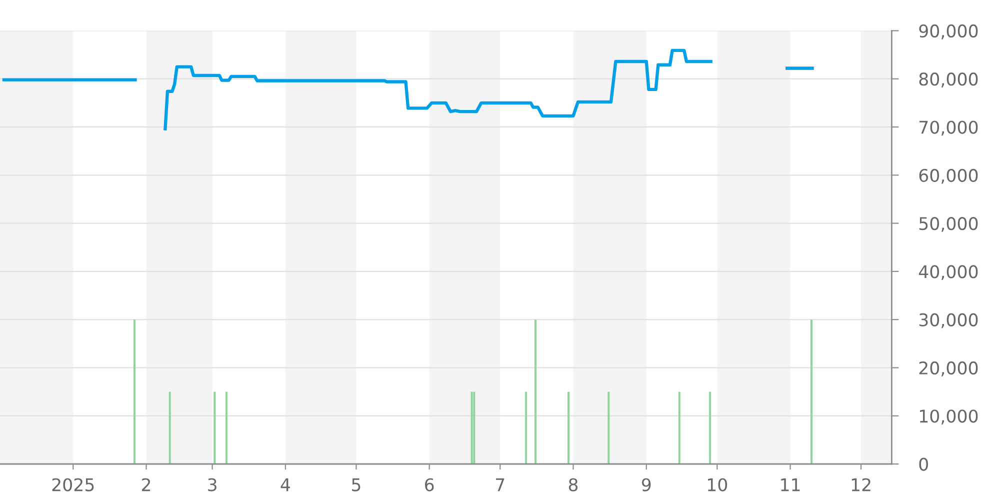  What do you see at coordinates (646, 485) in the screenshot?
I see `x-tick-label: 9` at bounding box center [646, 485].